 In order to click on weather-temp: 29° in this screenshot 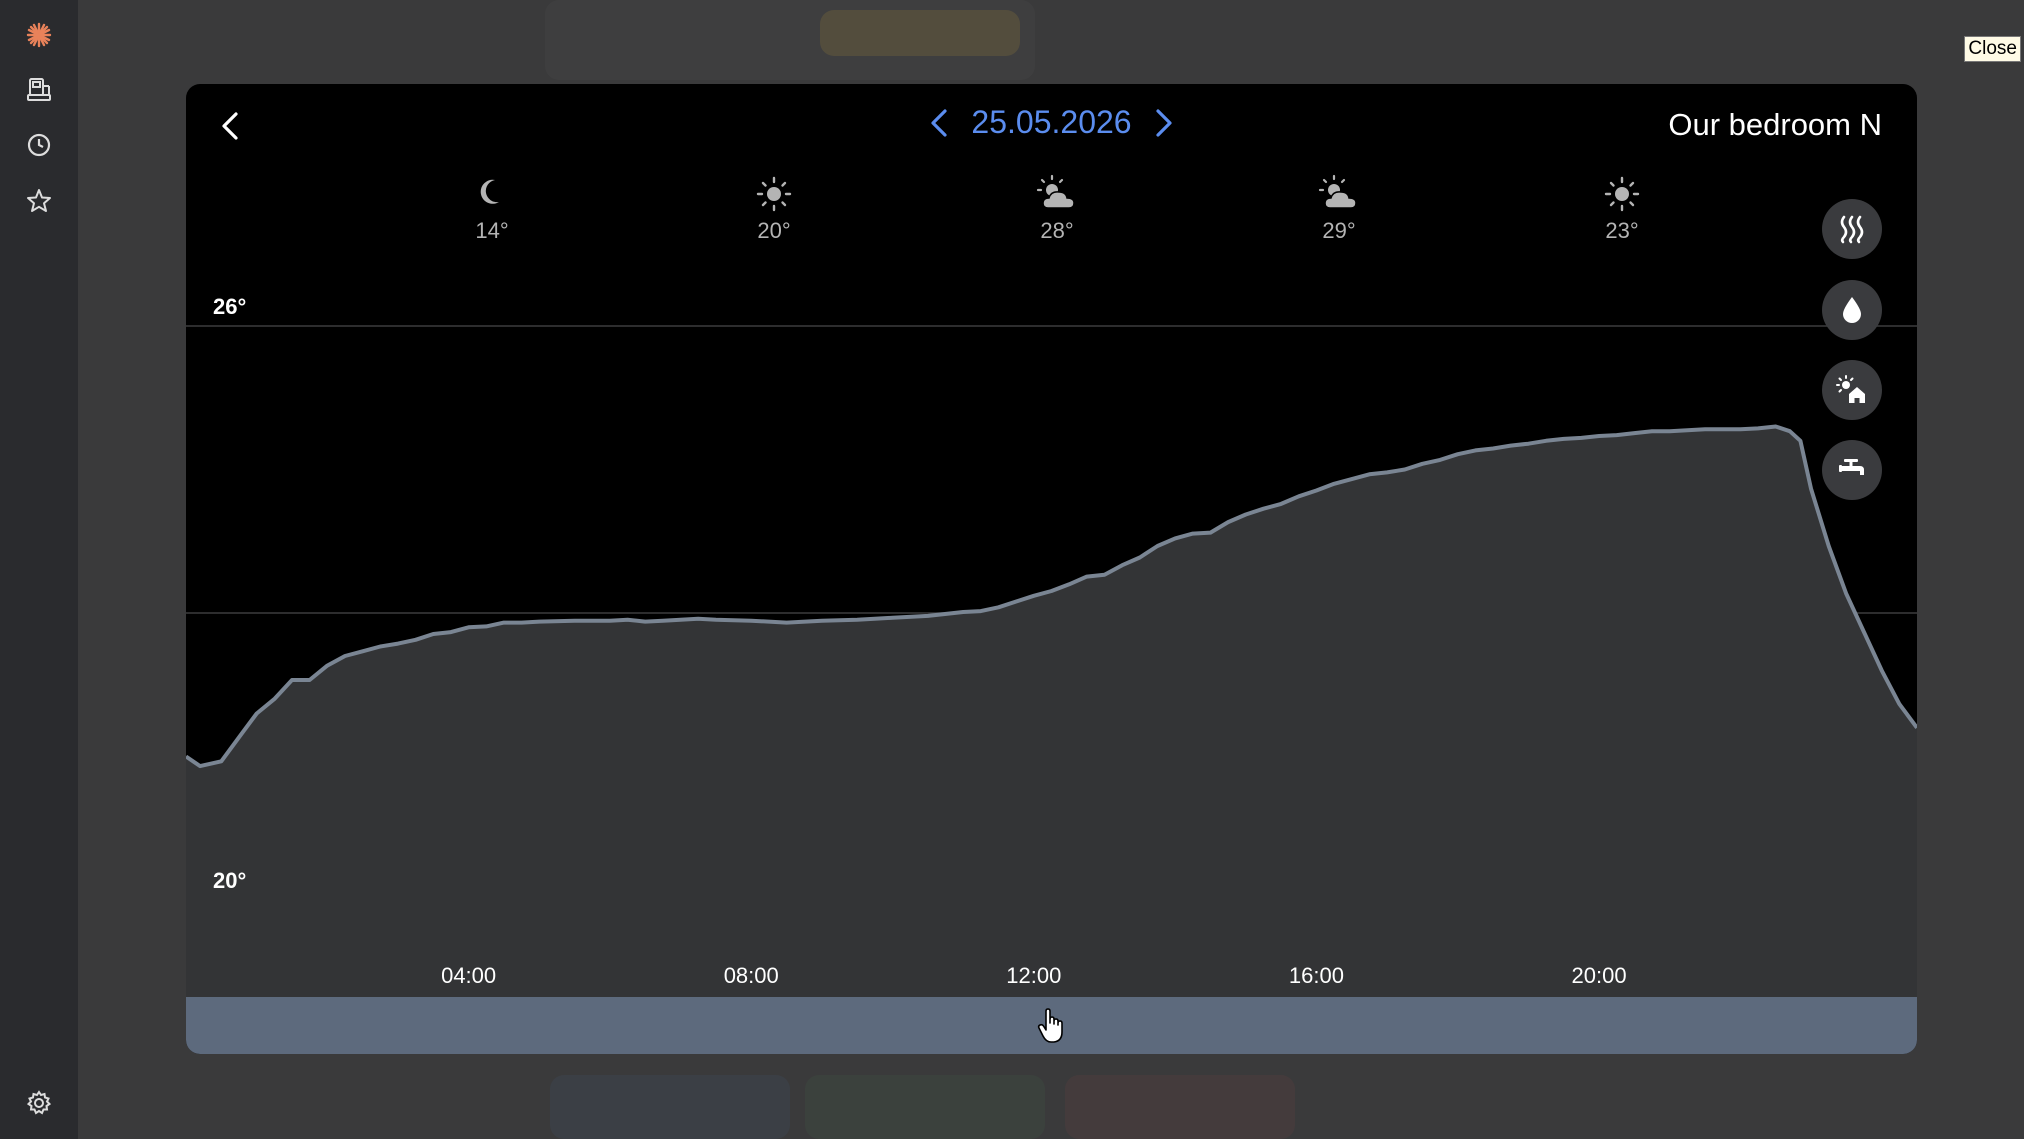, I will do `click(1339, 230)`.